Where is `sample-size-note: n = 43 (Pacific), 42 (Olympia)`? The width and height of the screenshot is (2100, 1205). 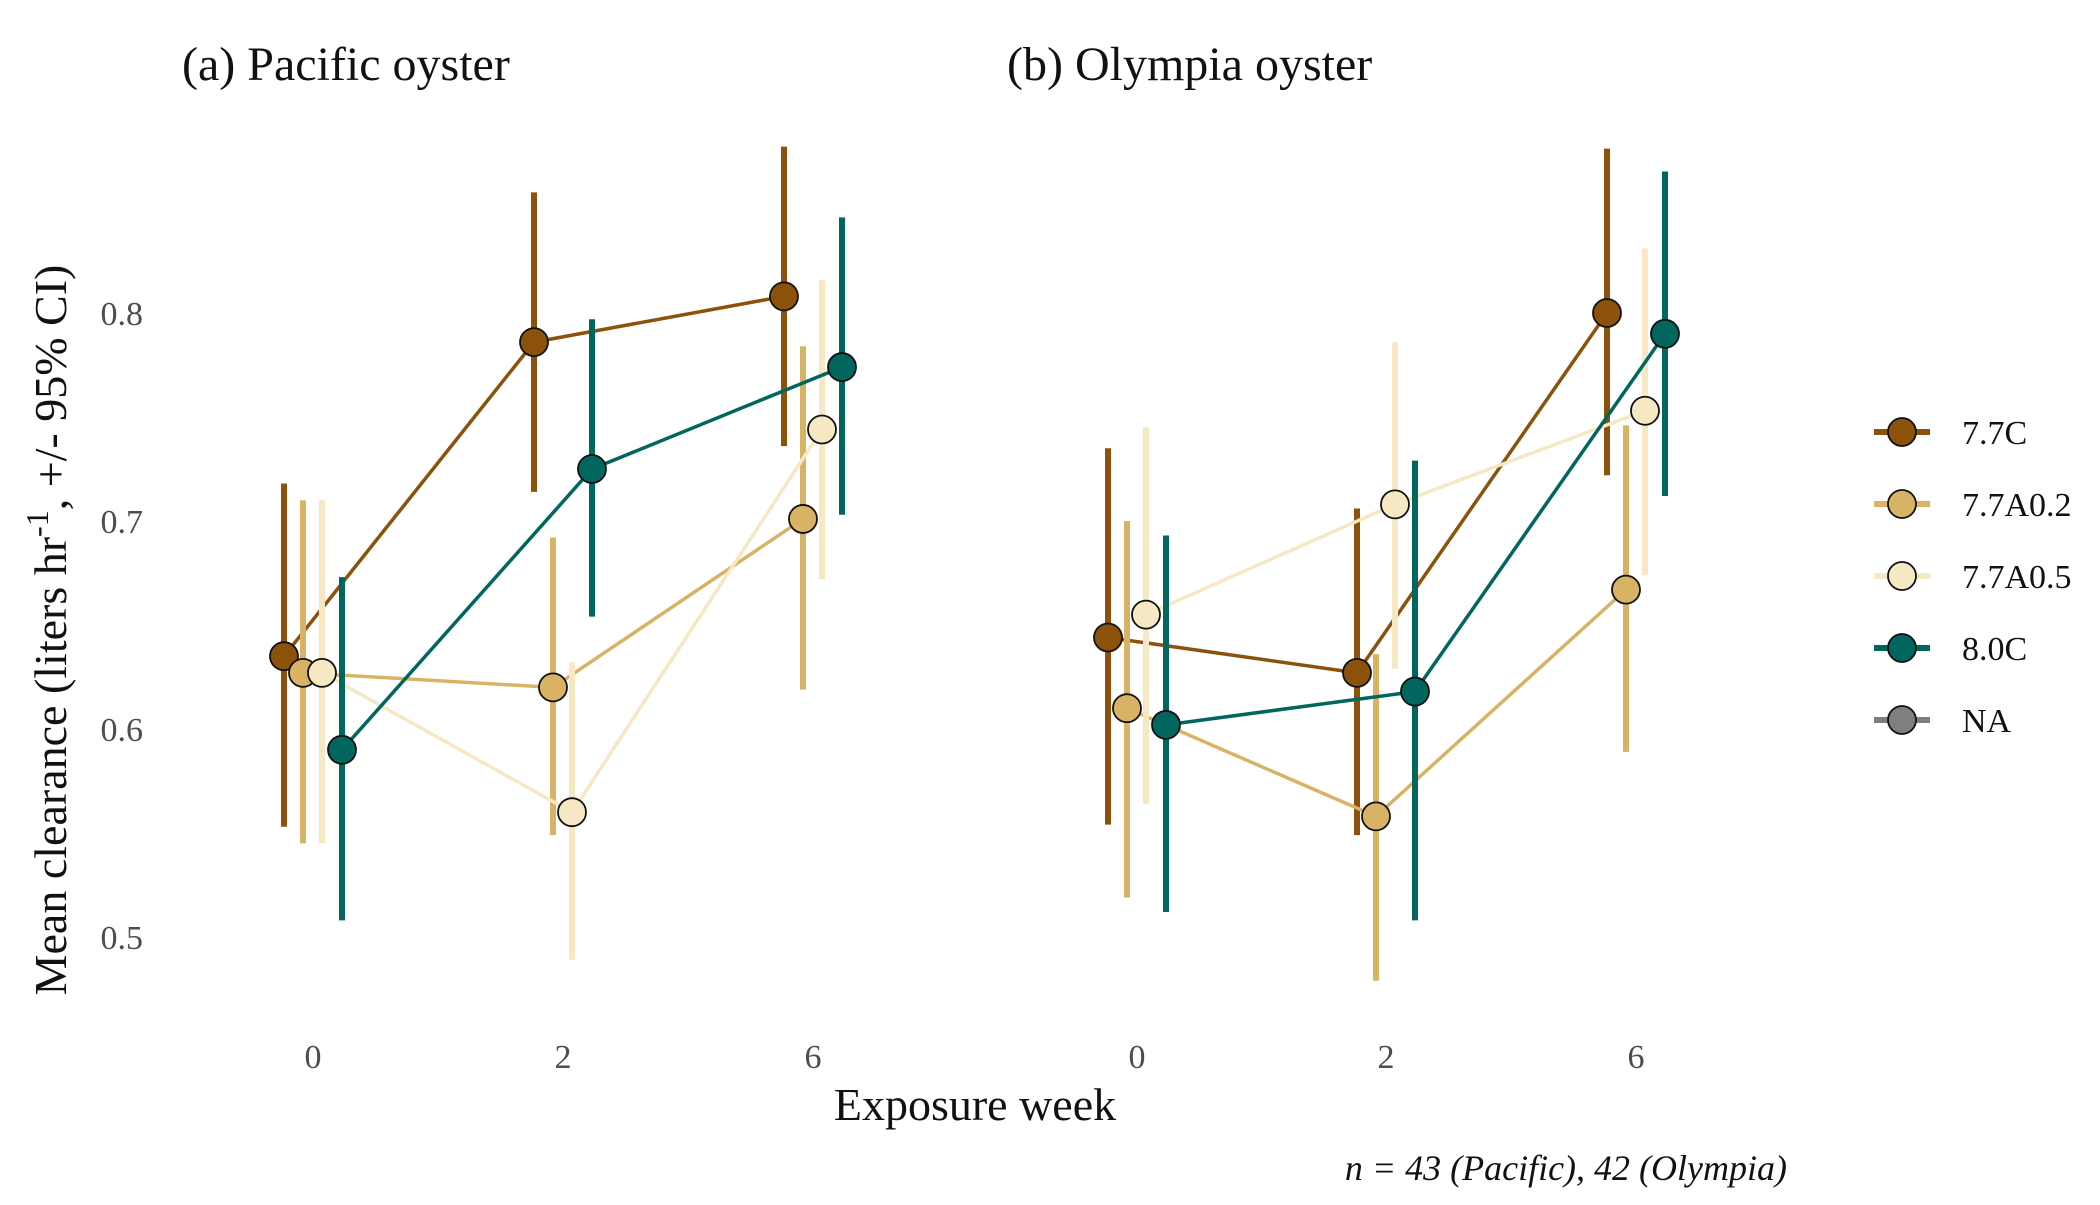 sample-size-note: n = 43 (Pacific), 42 (Olympia) is located at coordinates (1566, 1168).